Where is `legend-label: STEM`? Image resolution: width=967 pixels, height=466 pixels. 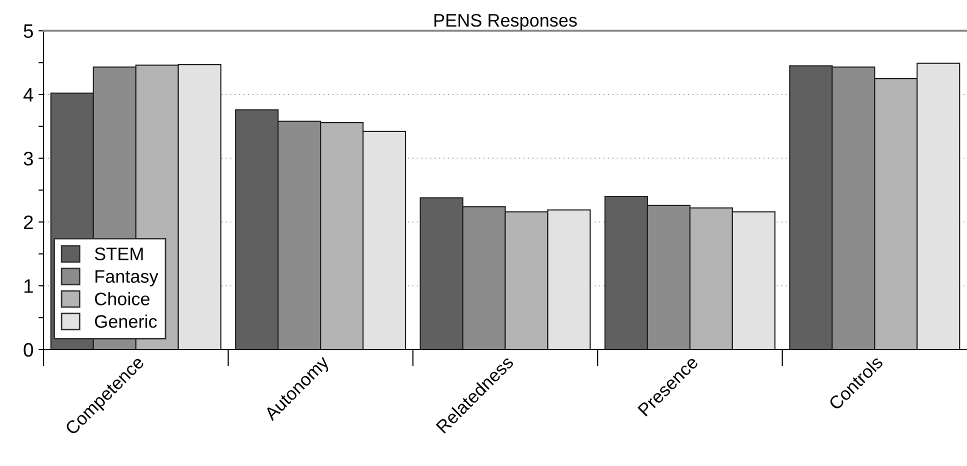
legend-label: STEM is located at coordinates (118, 254).